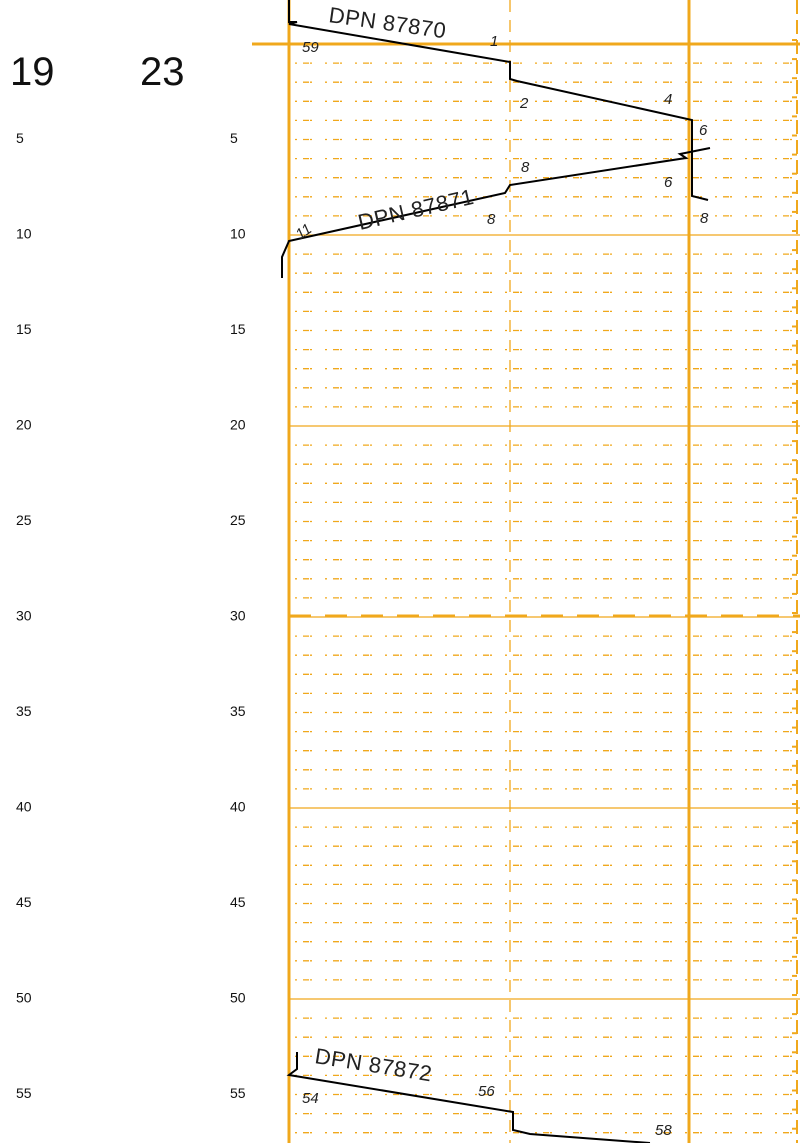 The width and height of the screenshot is (810, 1143). What do you see at coordinates (238, 234) in the screenshot?
I see `minute-label-right: 10` at bounding box center [238, 234].